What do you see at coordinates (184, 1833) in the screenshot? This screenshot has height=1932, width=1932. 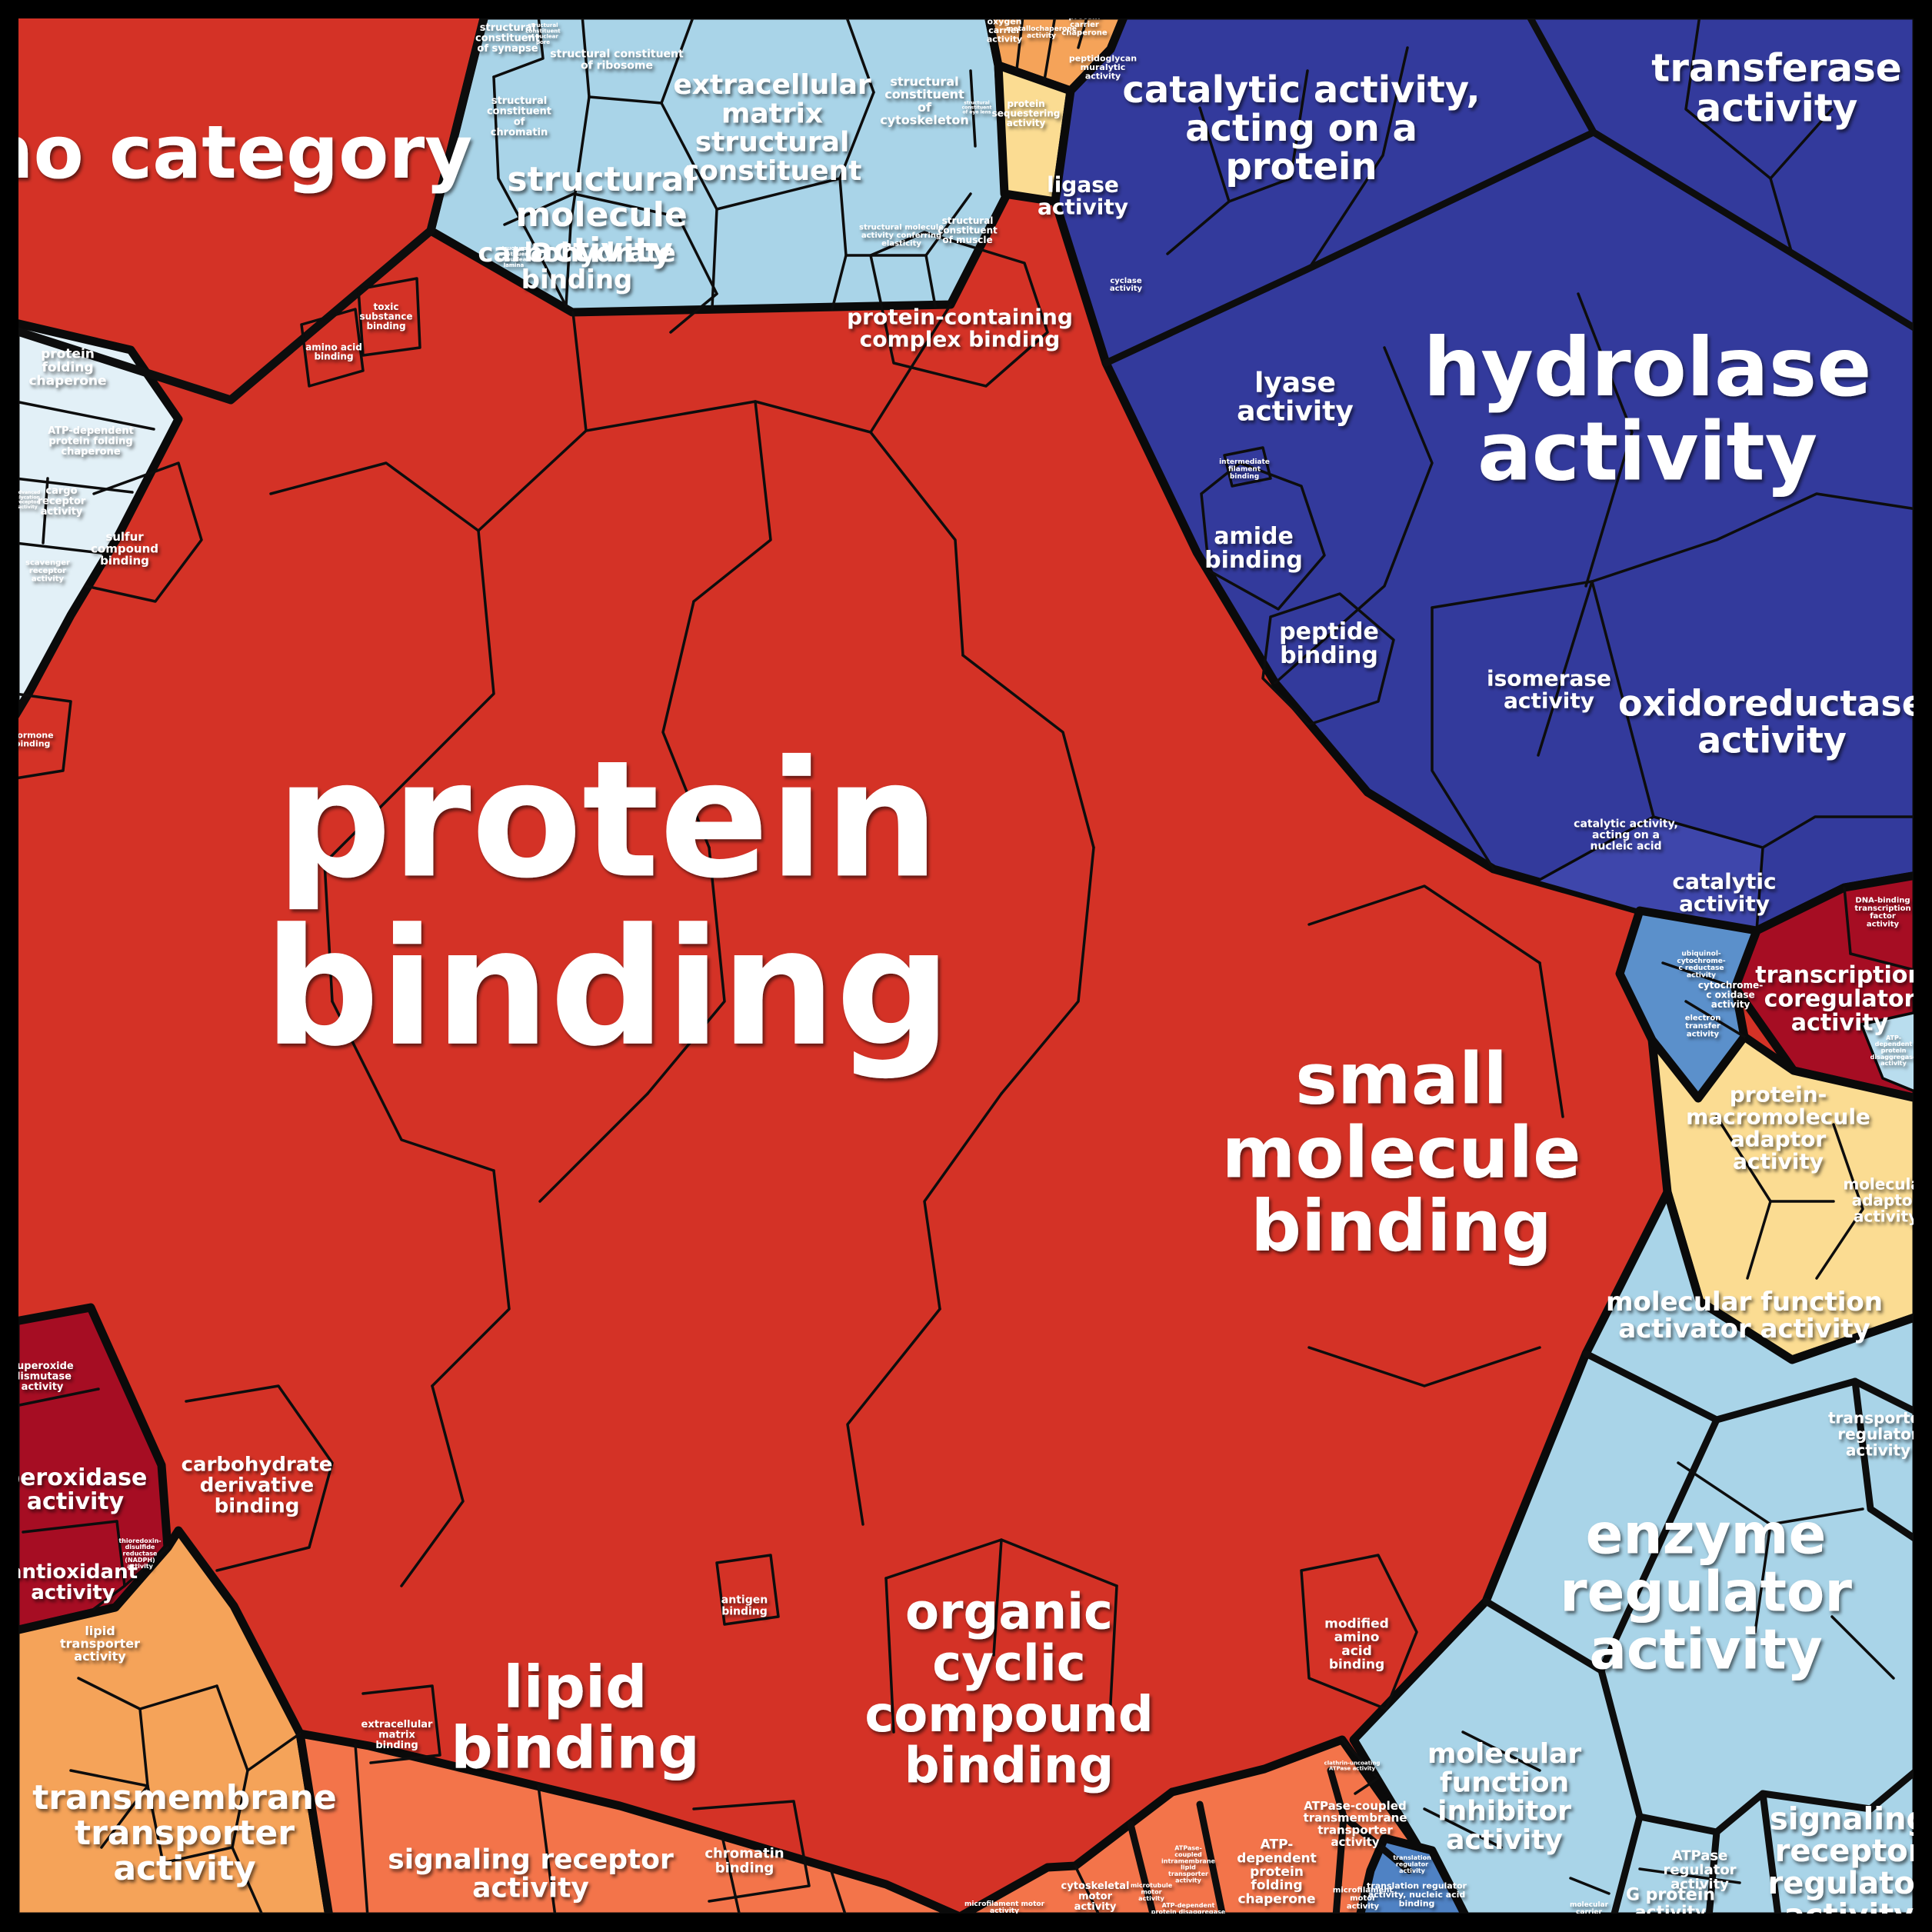 I see `cell-label: transmembrane transporter activity` at bounding box center [184, 1833].